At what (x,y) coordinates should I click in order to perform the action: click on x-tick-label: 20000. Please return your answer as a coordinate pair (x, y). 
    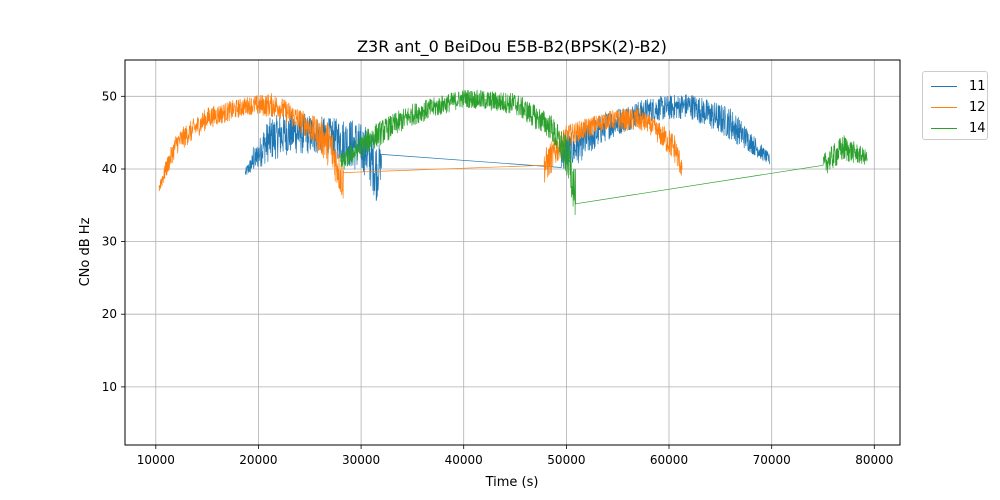
    Looking at the image, I should click on (258, 460).